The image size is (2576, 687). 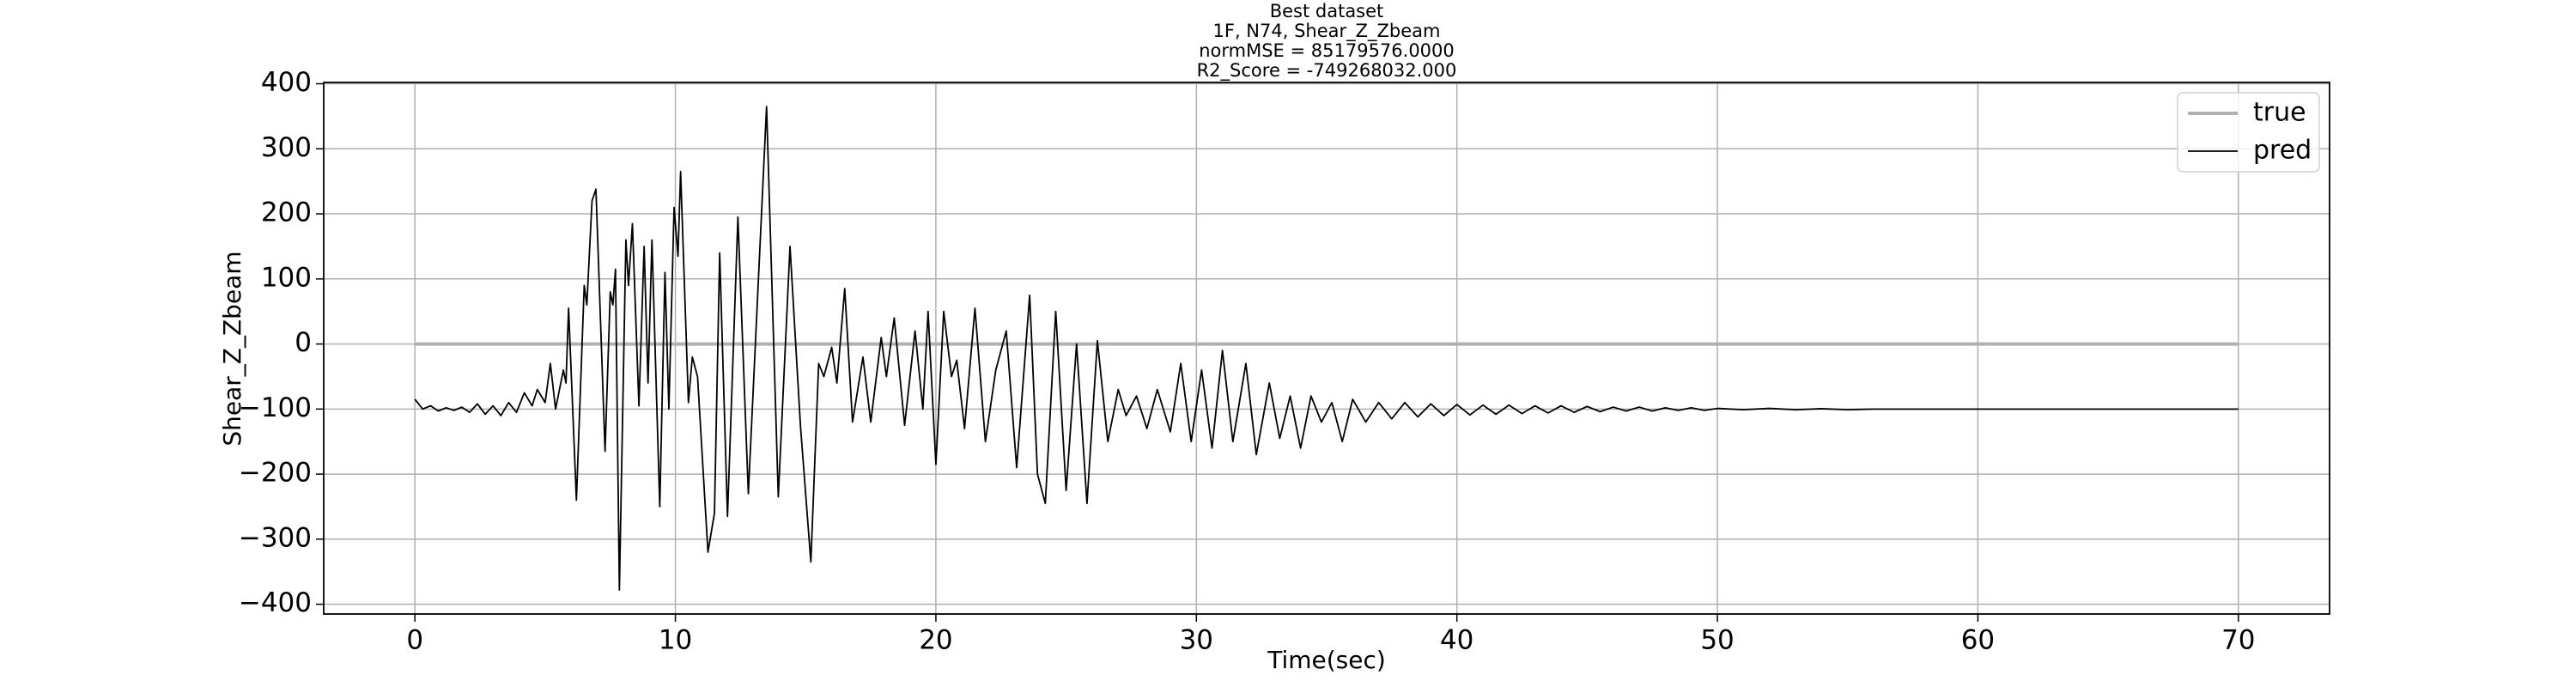 I want to click on legend-label: pred, so click(x=2282, y=151).